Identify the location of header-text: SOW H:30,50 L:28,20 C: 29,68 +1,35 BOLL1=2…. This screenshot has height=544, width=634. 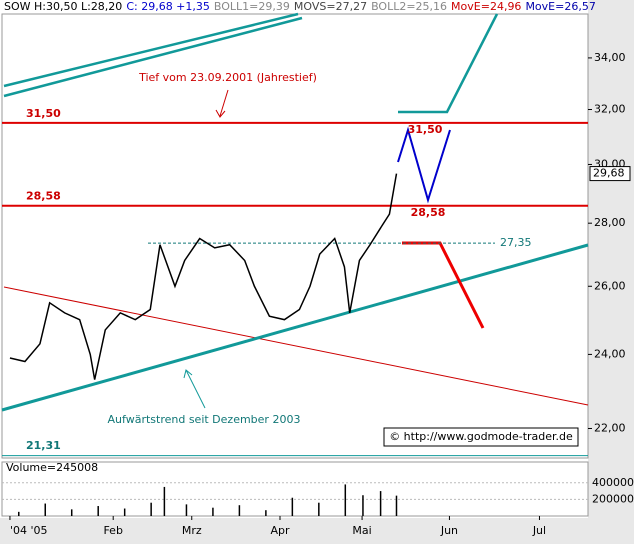
(300, 6).